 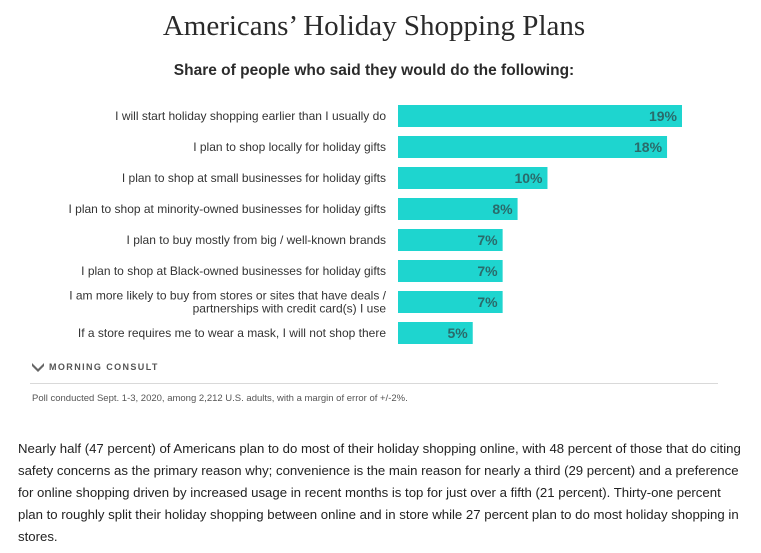 I want to click on bar-value-label: 18%, so click(x=648, y=147).